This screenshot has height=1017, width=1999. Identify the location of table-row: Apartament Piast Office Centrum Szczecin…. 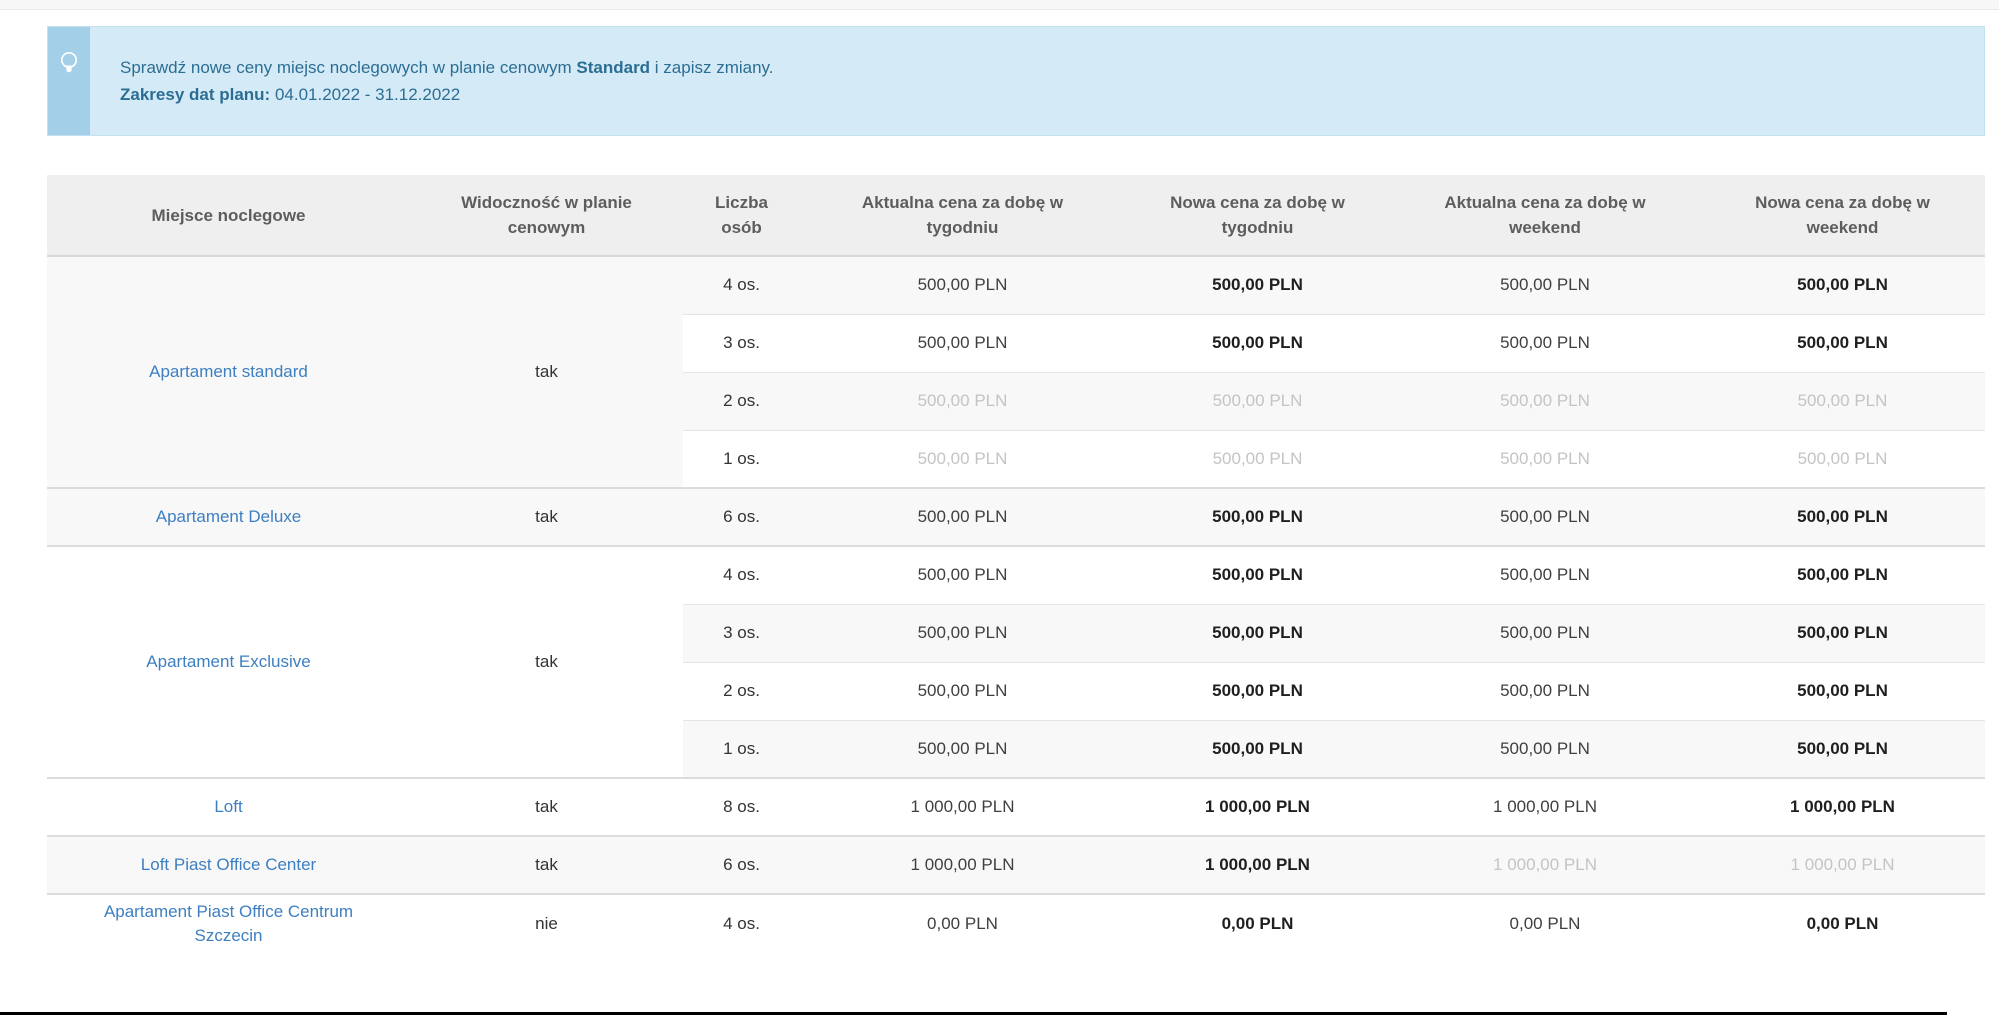
(1016, 922).